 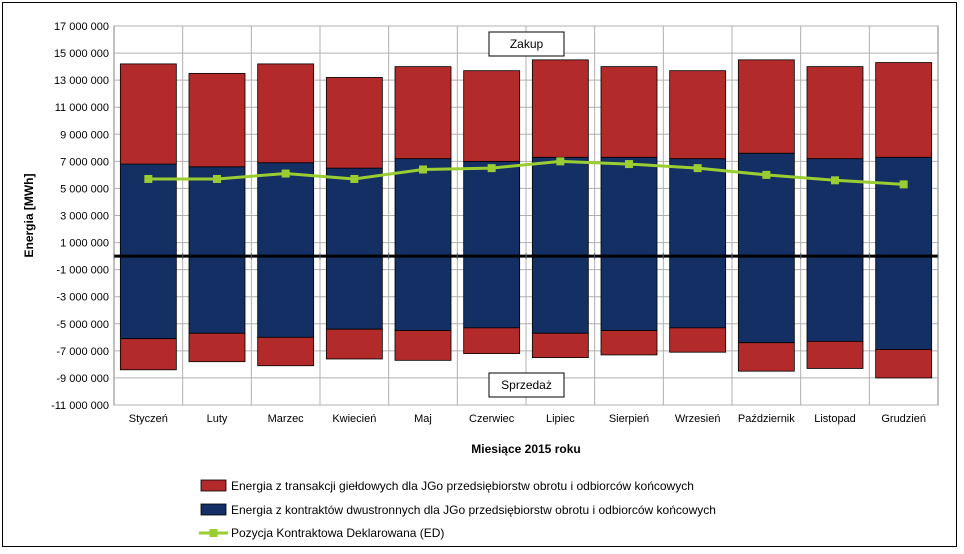 What do you see at coordinates (81, 27) in the screenshot?
I see `y-tick-label: 17 000 000` at bounding box center [81, 27].